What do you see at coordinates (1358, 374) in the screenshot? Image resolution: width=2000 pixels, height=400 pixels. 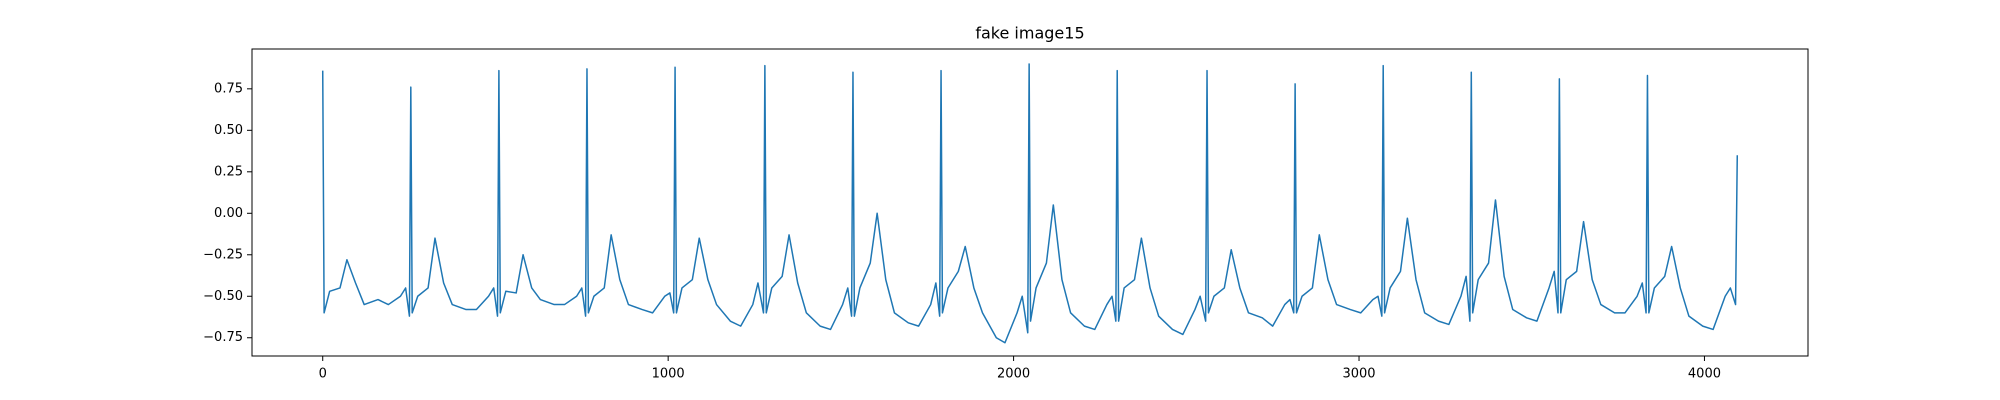 I see `x-tick-label: 3000` at bounding box center [1358, 374].